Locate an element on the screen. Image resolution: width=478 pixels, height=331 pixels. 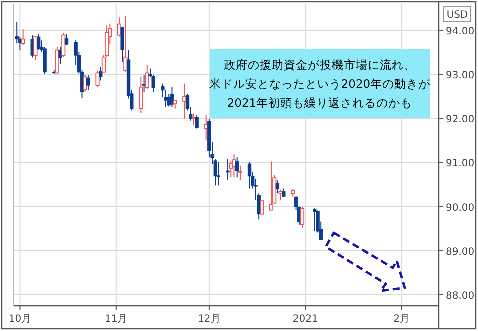
y-axis-title: USD is located at coordinates (457, 15).